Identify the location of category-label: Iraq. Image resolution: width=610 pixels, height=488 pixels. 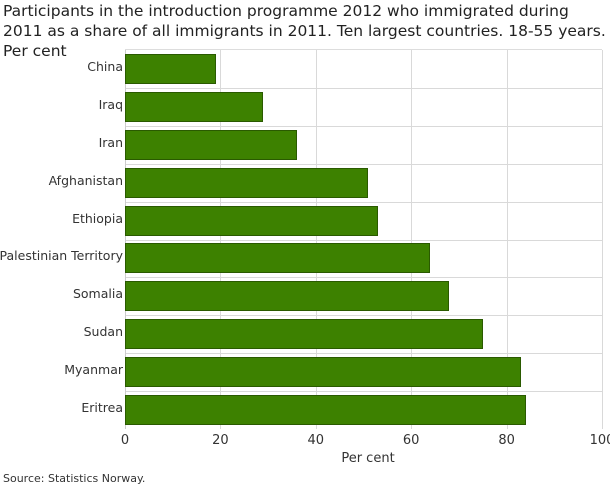
(110, 104).